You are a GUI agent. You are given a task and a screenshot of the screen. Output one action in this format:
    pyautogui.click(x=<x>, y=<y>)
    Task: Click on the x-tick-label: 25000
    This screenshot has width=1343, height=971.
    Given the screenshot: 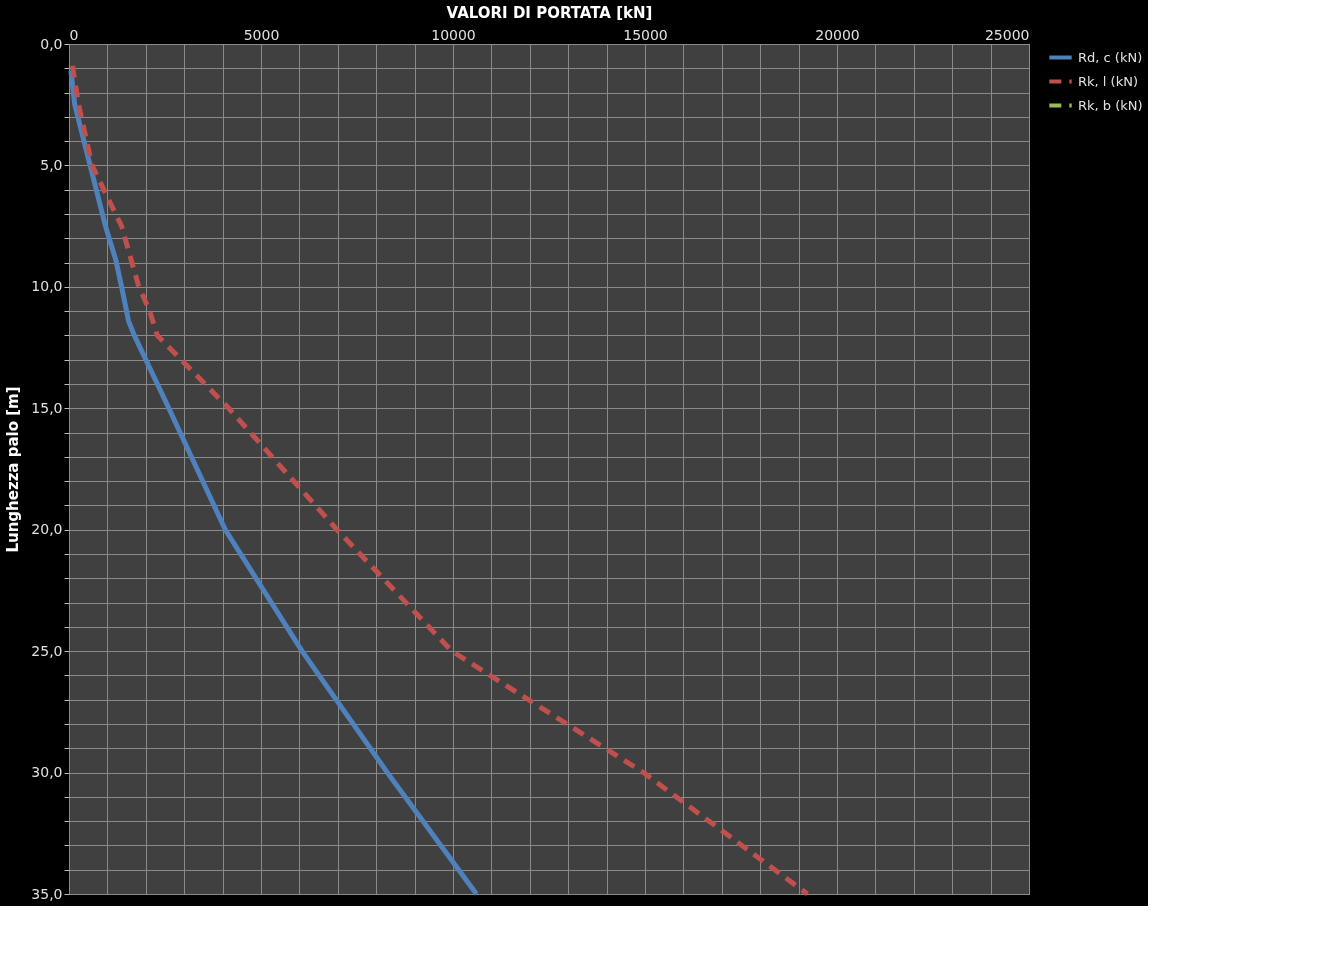 What is the action you would take?
    pyautogui.click(x=1007, y=34)
    